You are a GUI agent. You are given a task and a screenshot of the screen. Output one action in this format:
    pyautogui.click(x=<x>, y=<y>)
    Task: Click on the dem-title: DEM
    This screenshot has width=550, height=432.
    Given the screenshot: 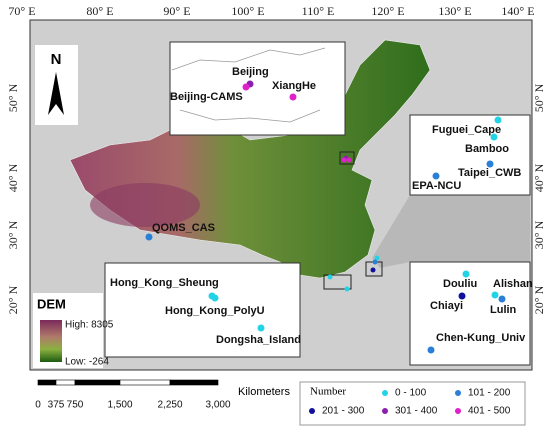 What is the action you would take?
    pyautogui.click(x=51, y=303)
    